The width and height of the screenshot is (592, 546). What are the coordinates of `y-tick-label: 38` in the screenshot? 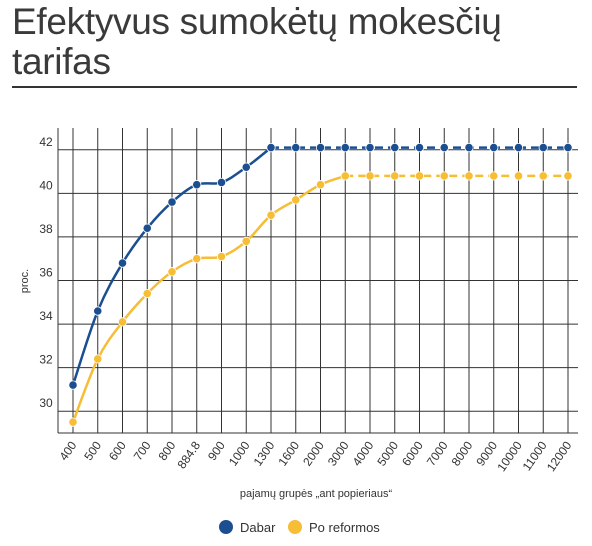 It's located at (46, 229).